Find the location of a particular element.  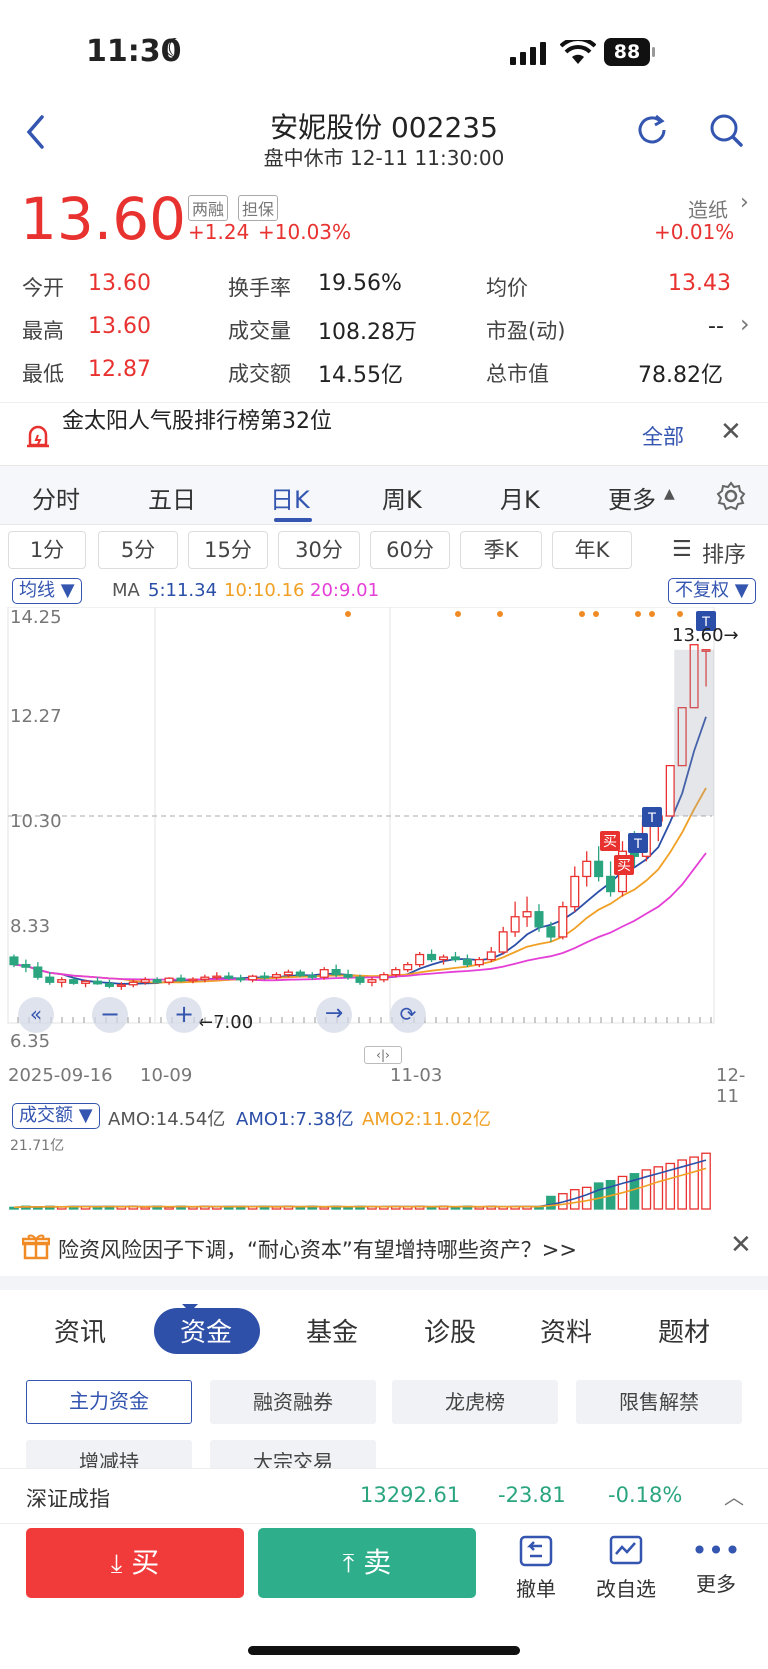

index-change: -23.81 is located at coordinates (532, 1495).